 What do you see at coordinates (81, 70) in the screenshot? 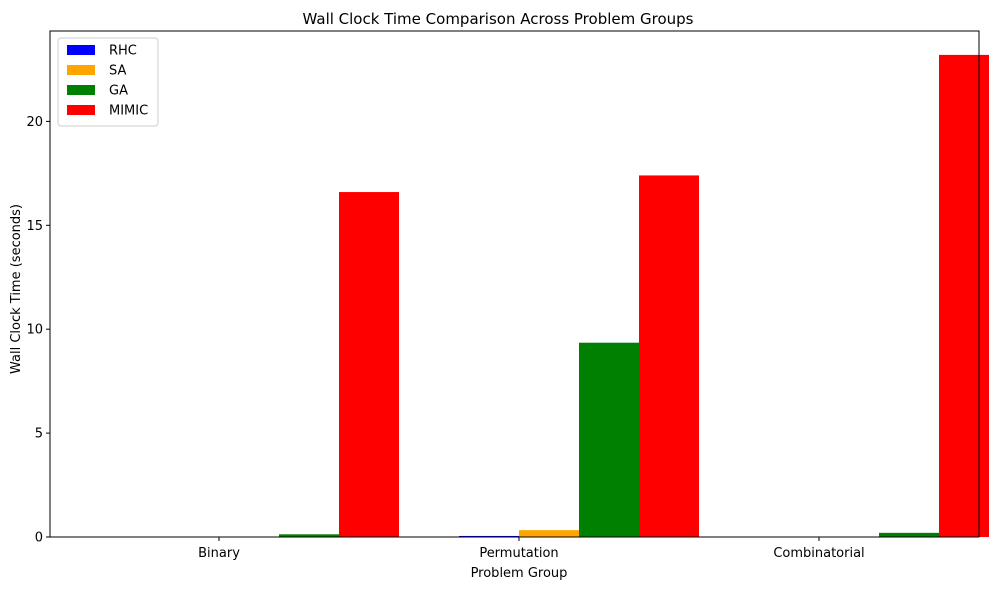
I see `legend-swatch-sa` at bounding box center [81, 70].